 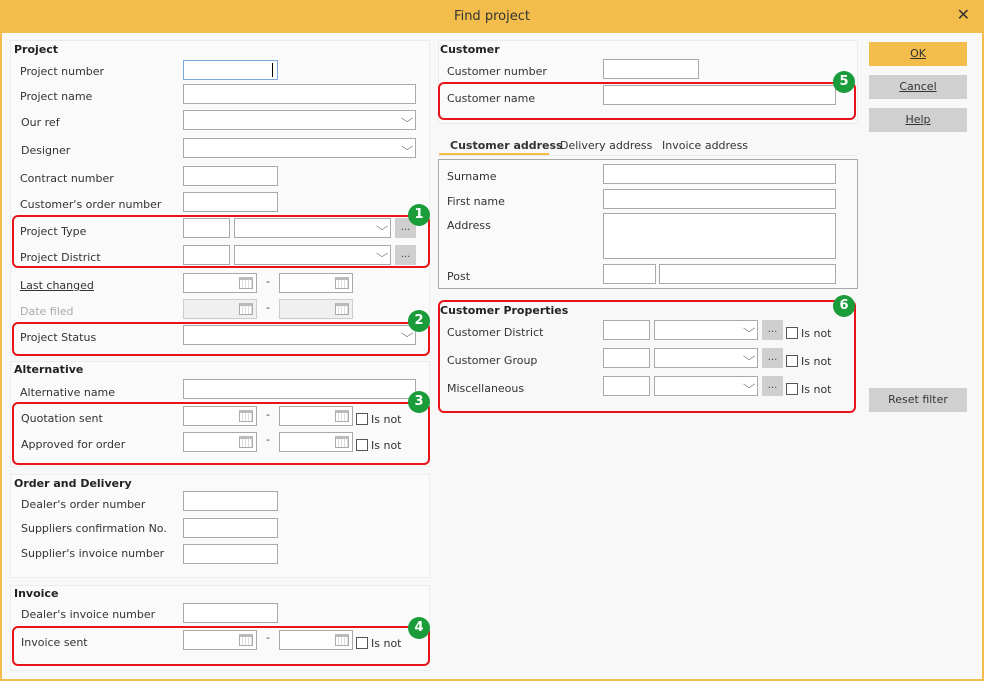 What do you see at coordinates (362, 419) in the screenshot?
I see `quotation-sent-is-not-checkbox` at bounding box center [362, 419].